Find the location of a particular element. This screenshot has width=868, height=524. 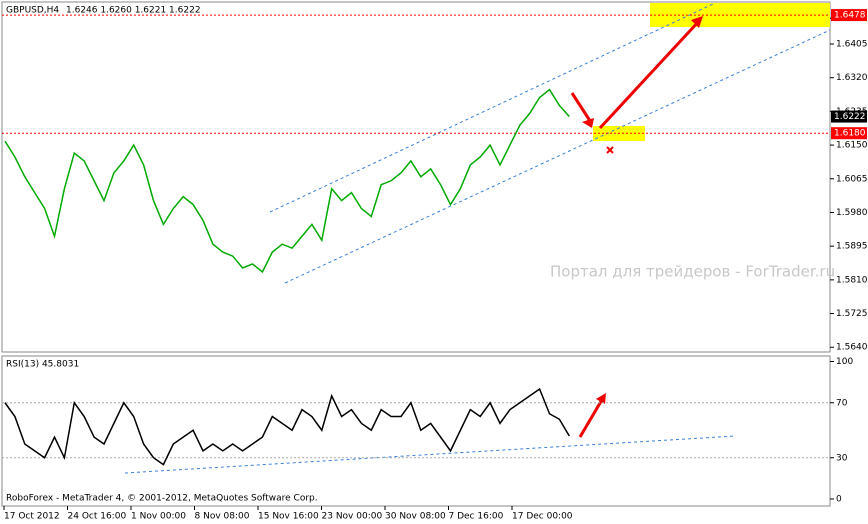

forecast-arrow is located at coordinates (636, 74).